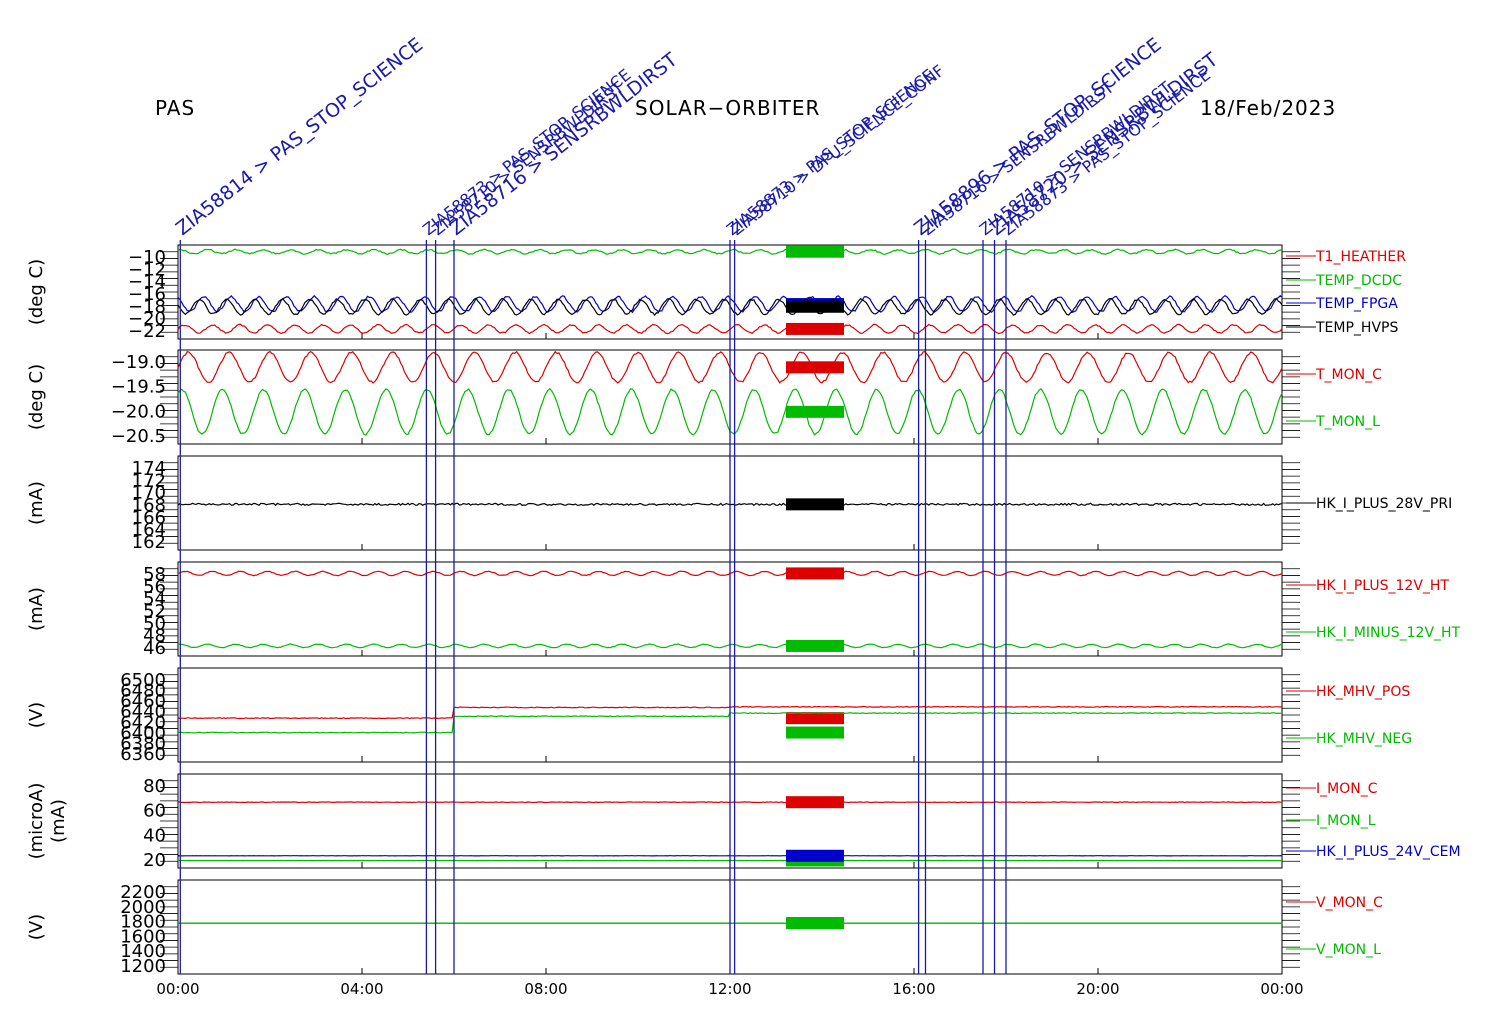  I want to click on y-tick-label: 1400, so click(143, 951).